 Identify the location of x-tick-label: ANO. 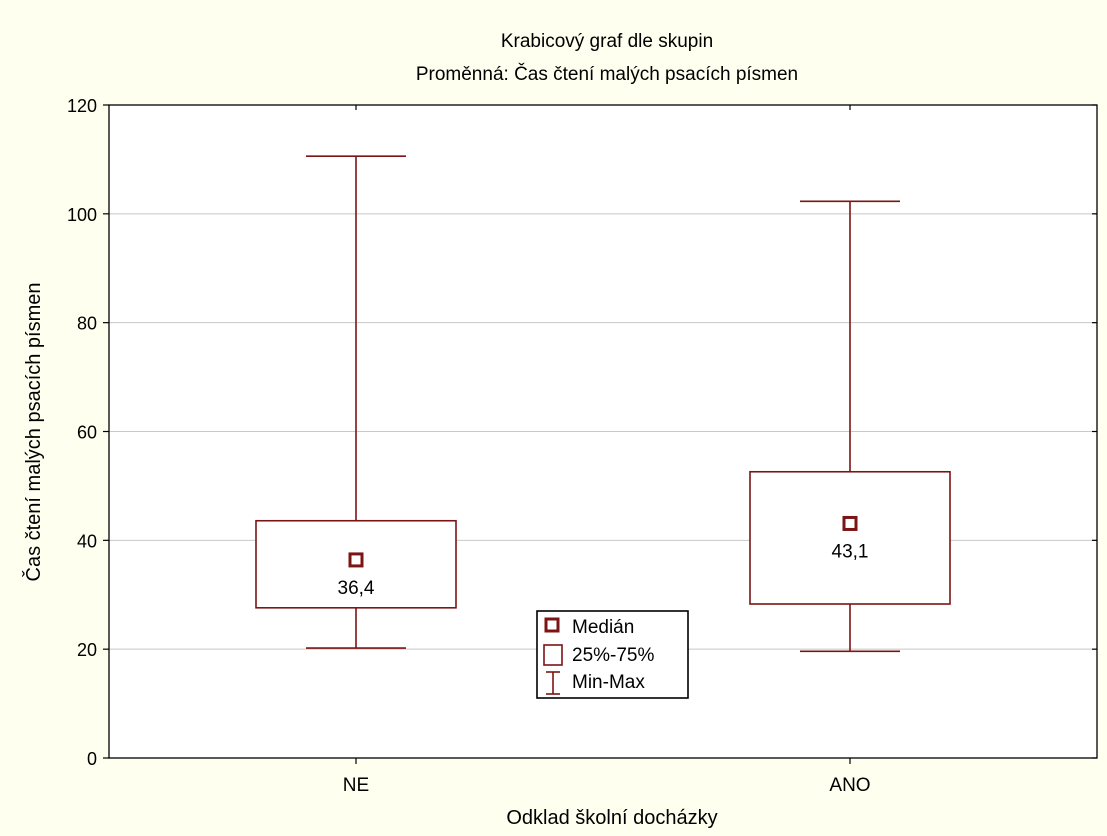
(849, 785).